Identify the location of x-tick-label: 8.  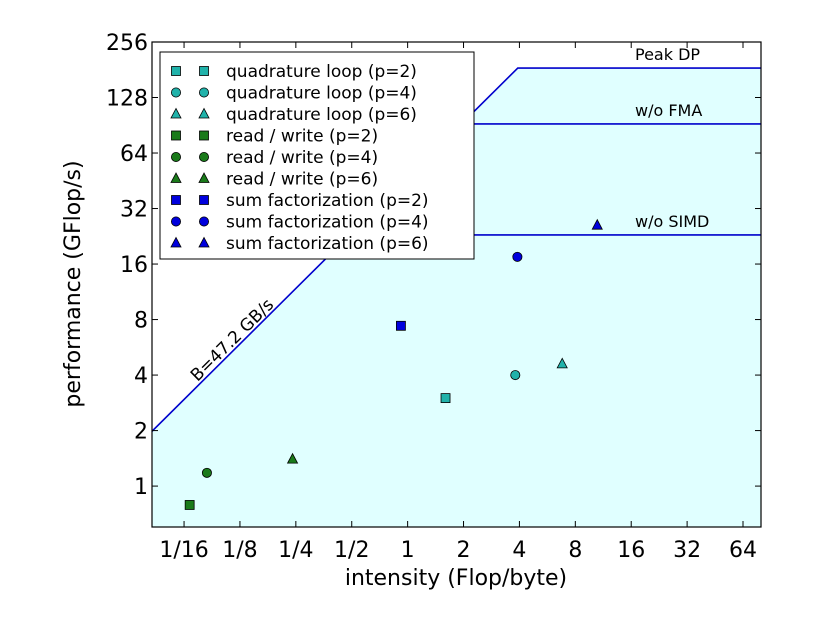
(575, 550).